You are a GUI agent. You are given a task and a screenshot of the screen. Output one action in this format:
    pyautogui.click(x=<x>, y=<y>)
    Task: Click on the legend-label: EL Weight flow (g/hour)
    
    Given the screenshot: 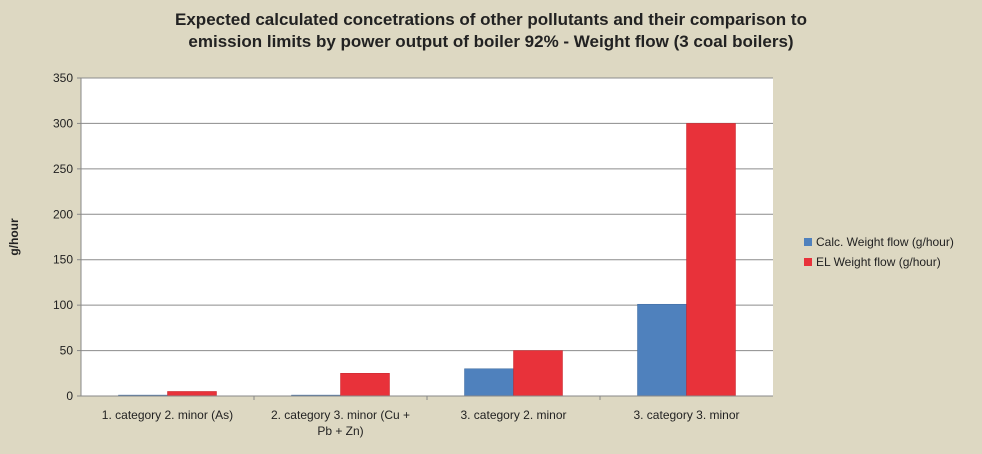 What is the action you would take?
    pyautogui.click(x=878, y=262)
    